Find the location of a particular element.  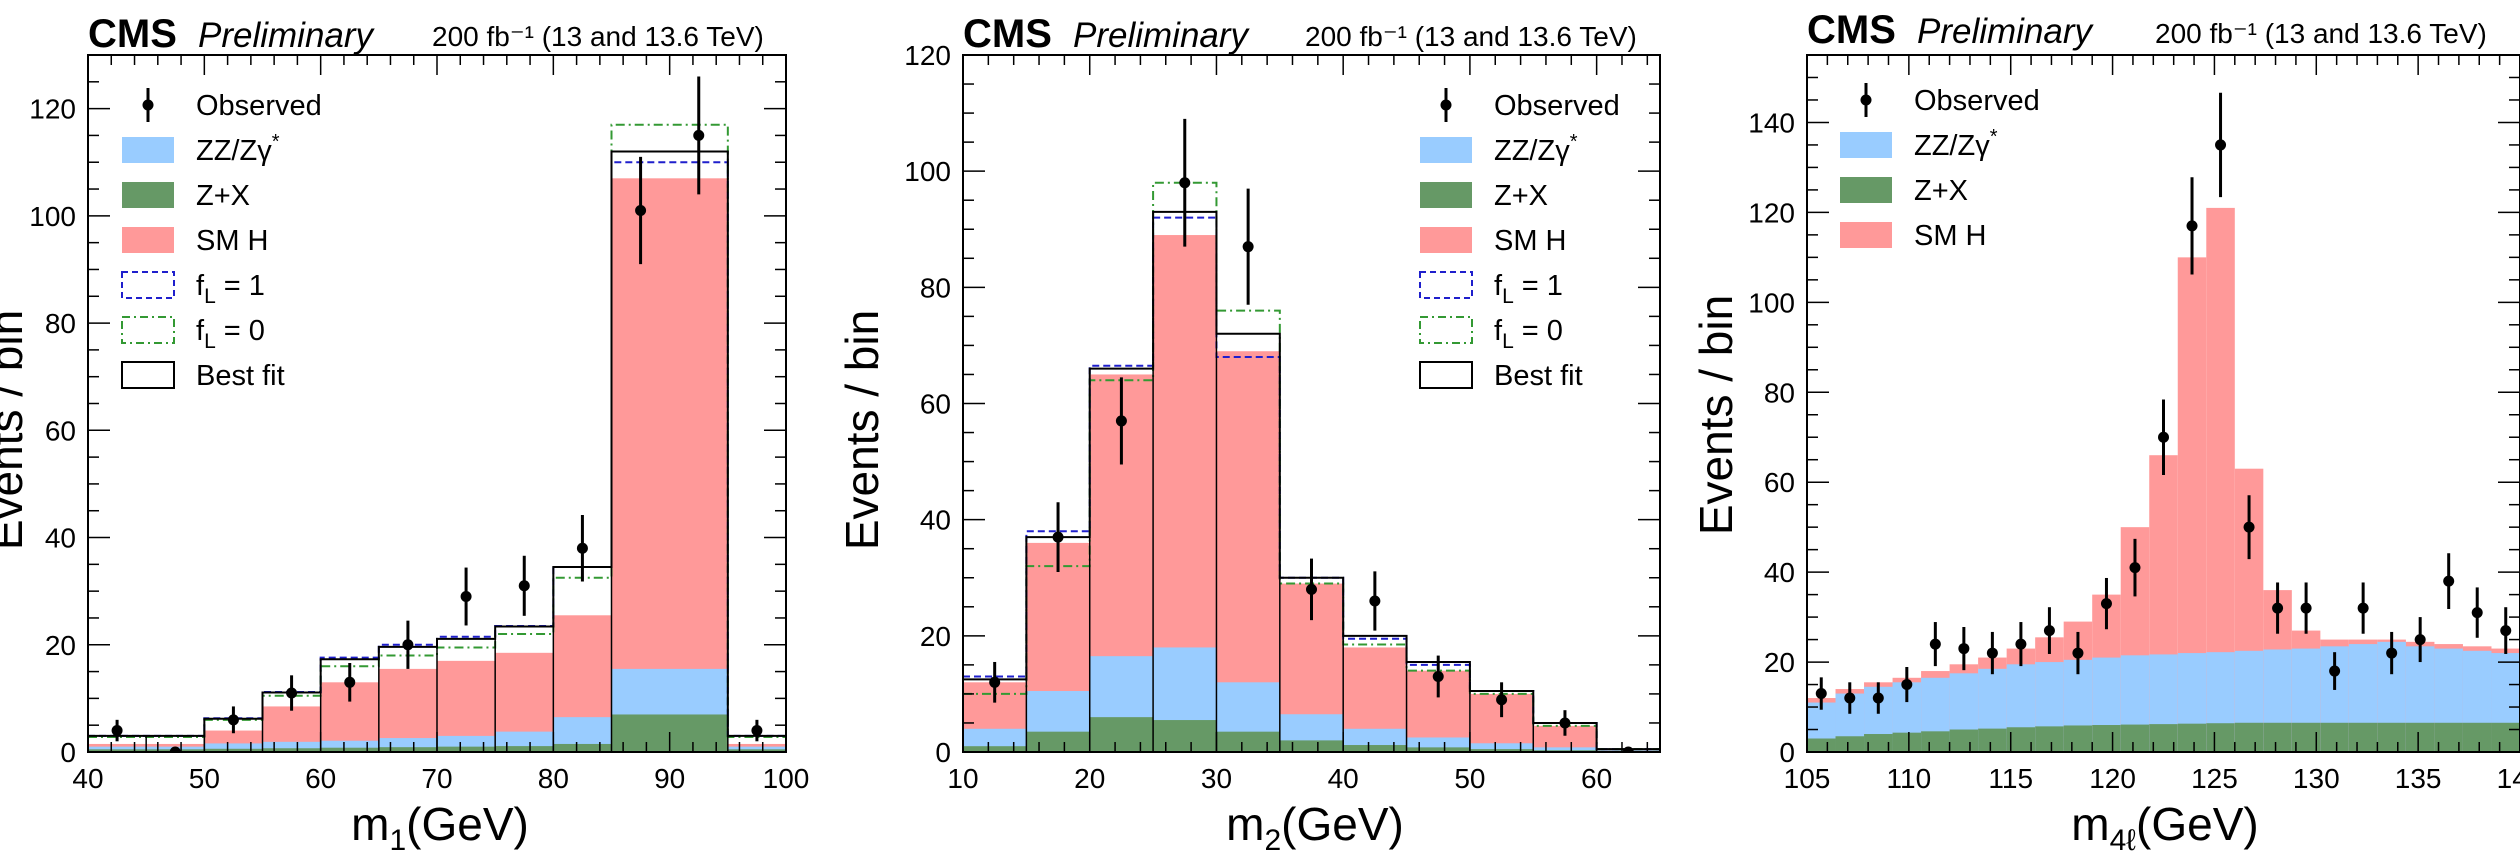

y-tick-label: 20 is located at coordinates (935, 636).